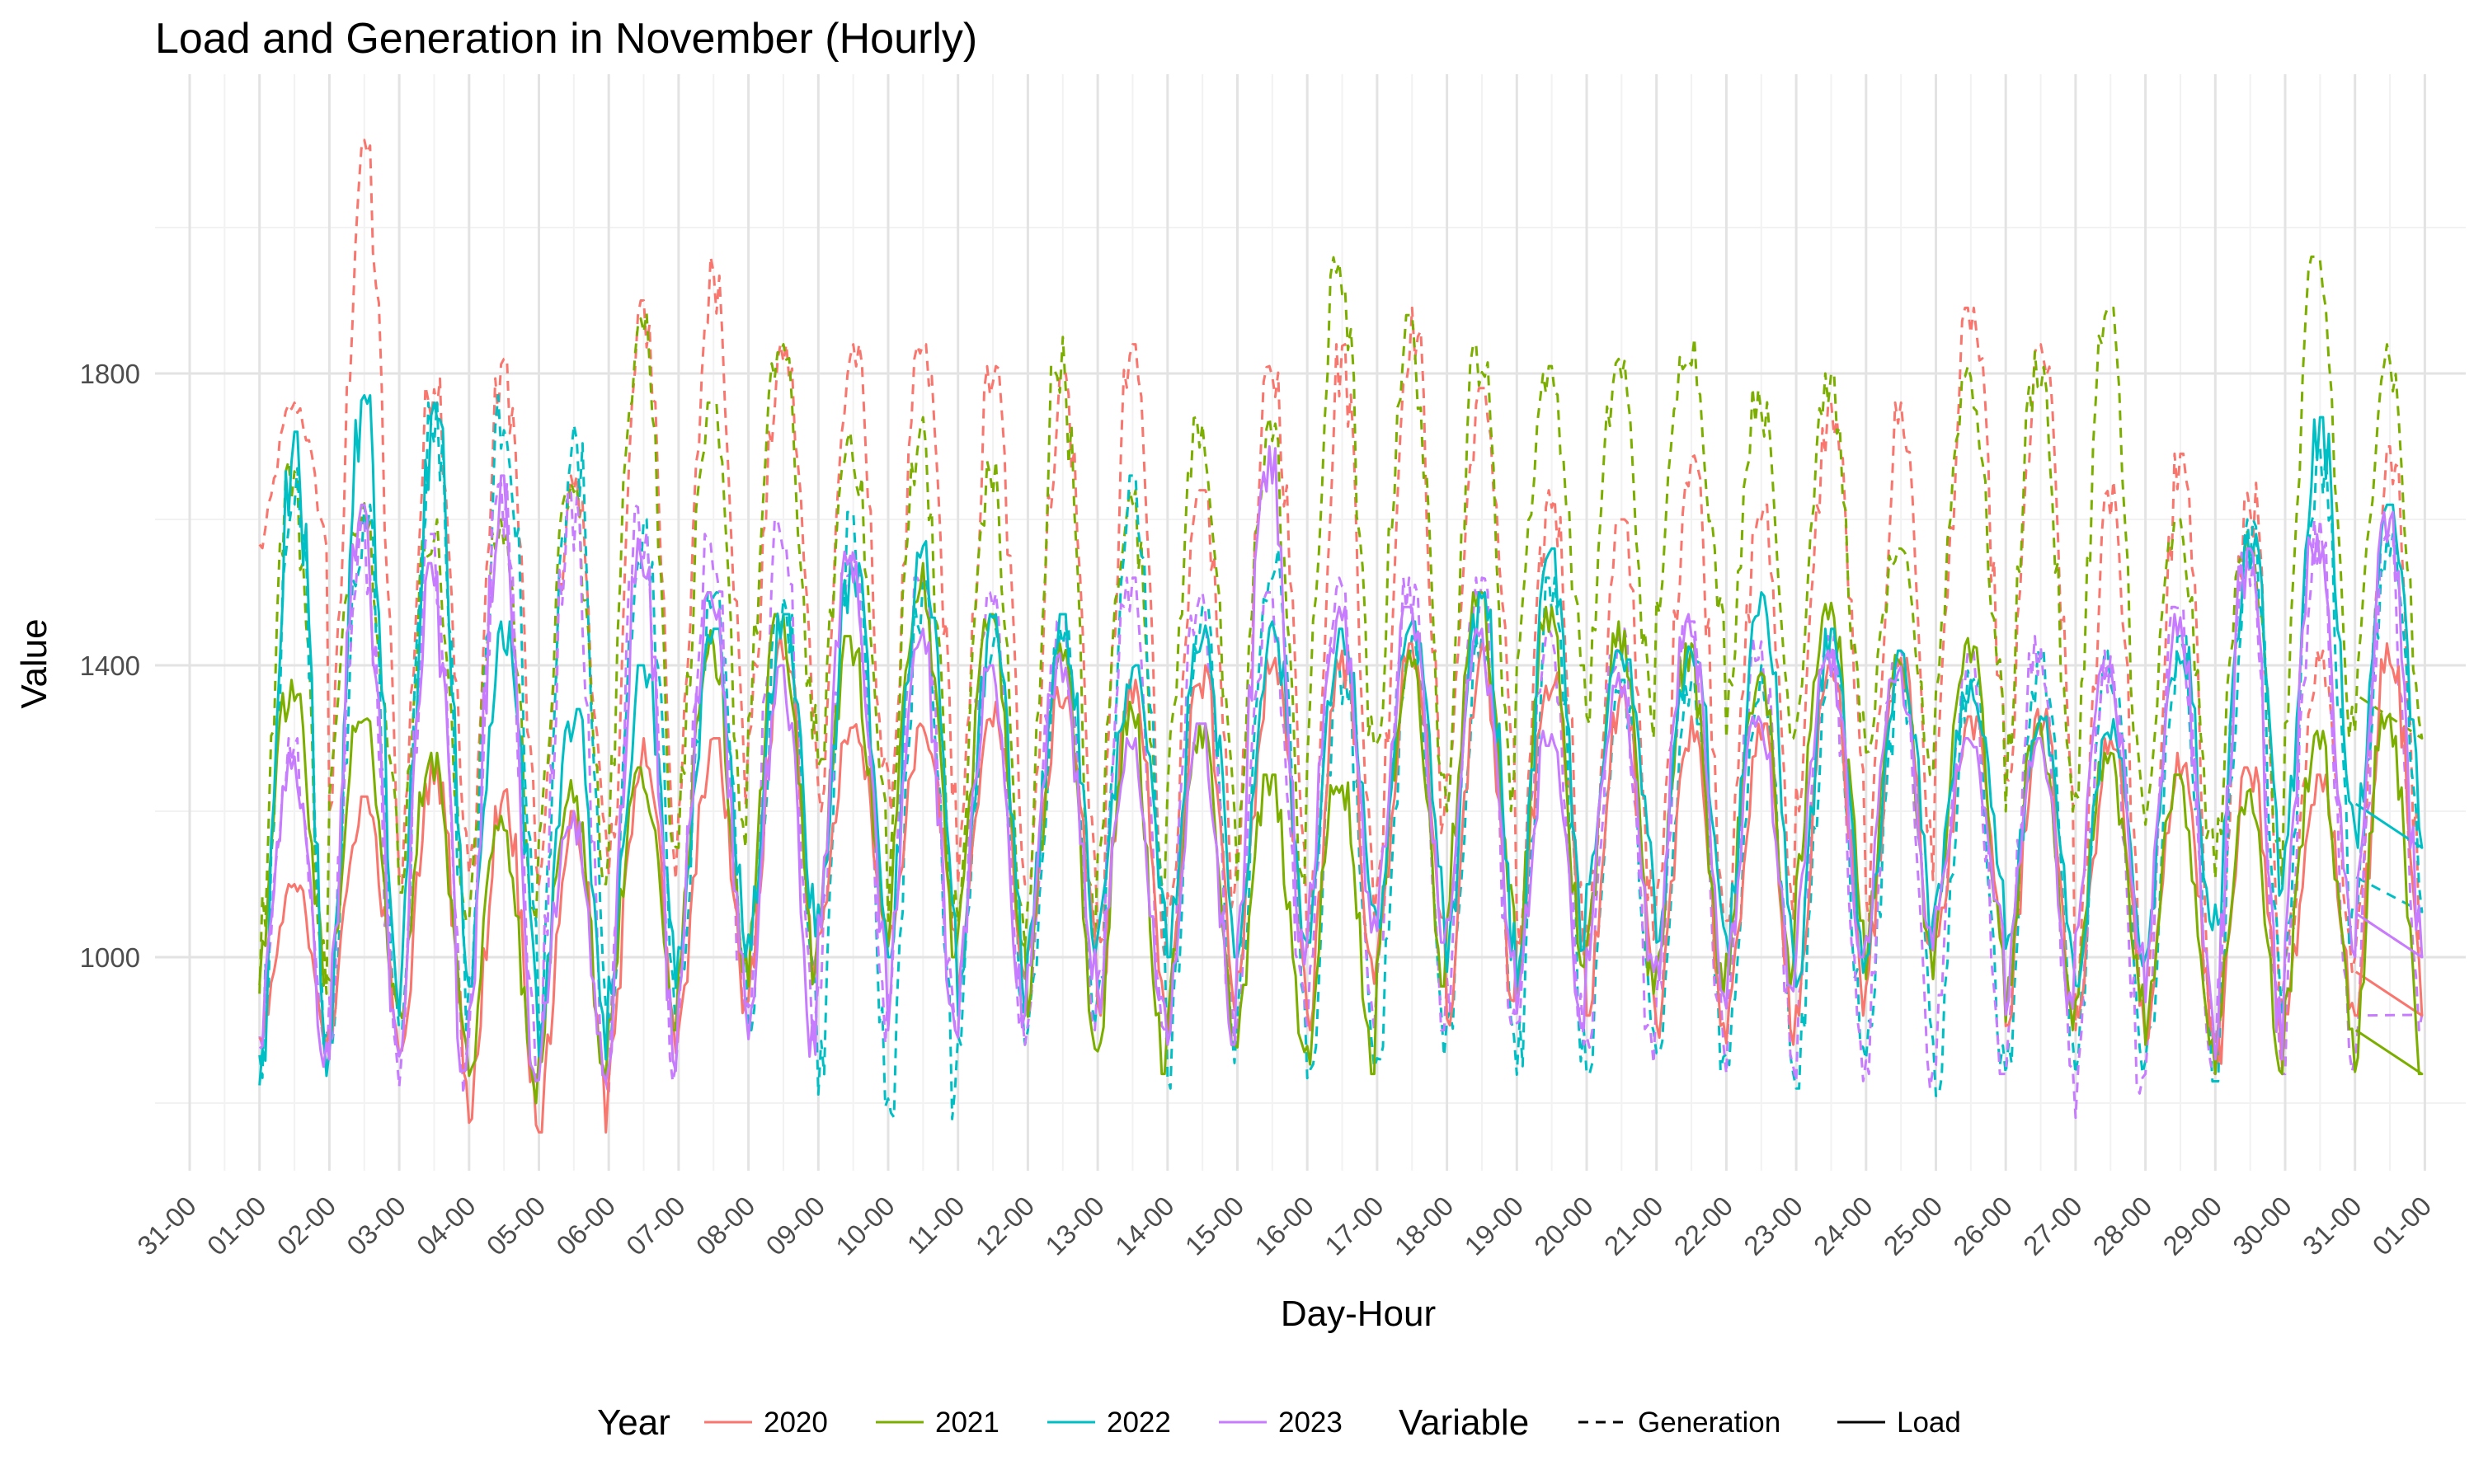 This screenshot has width=2474, height=1484. What do you see at coordinates (655, 1225) in the screenshot?
I see `x-tick-label: 07-00` at bounding box center [655, 1225].